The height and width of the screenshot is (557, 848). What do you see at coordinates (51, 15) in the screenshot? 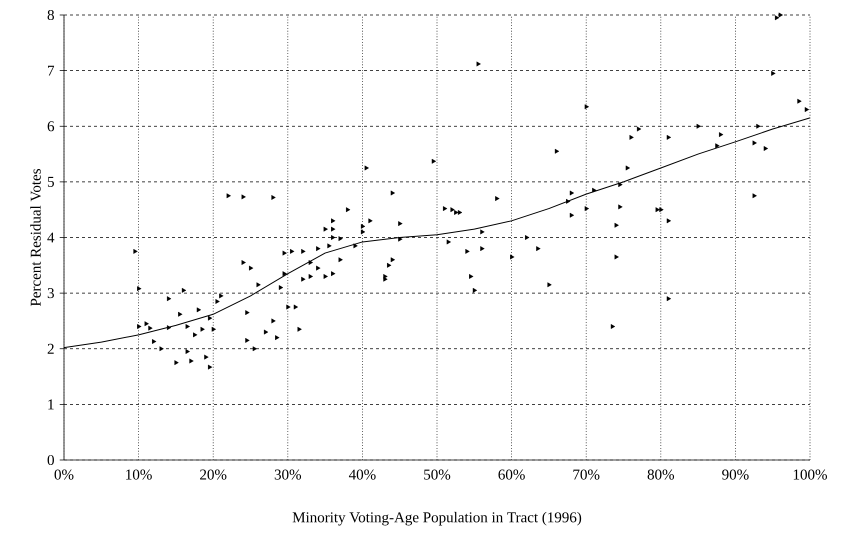
I see `y-tick-label: 8` at bounding box center [51, 15].